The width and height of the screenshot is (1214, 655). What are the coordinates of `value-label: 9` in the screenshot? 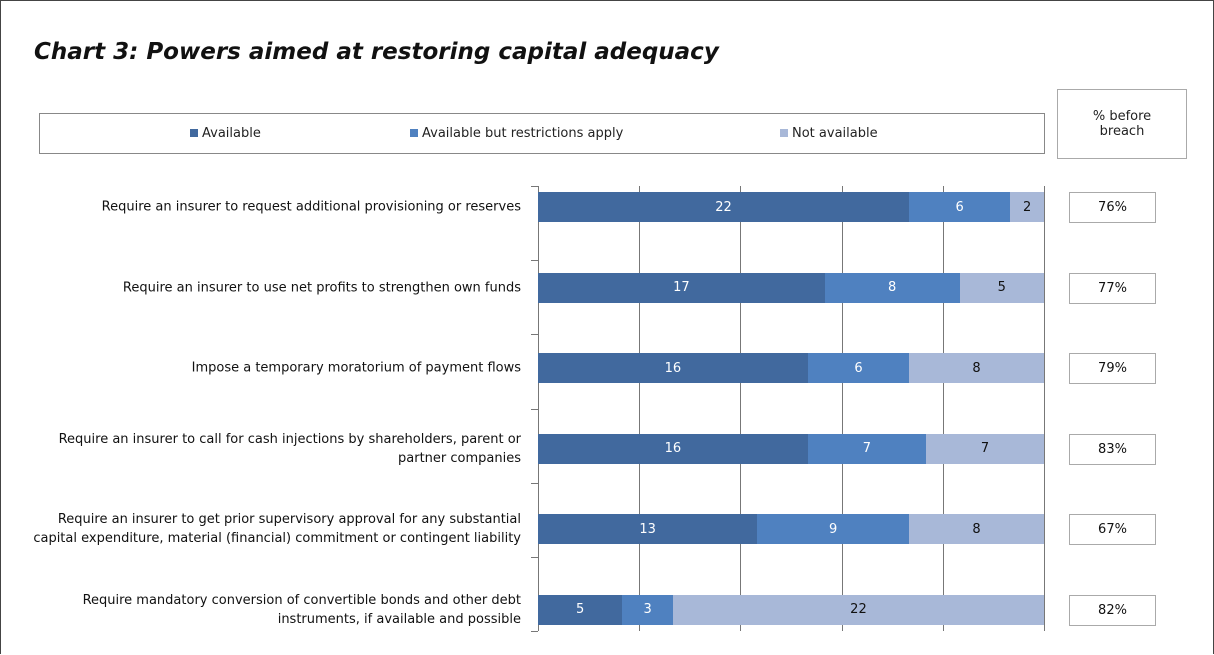 It's located at (833, 529).